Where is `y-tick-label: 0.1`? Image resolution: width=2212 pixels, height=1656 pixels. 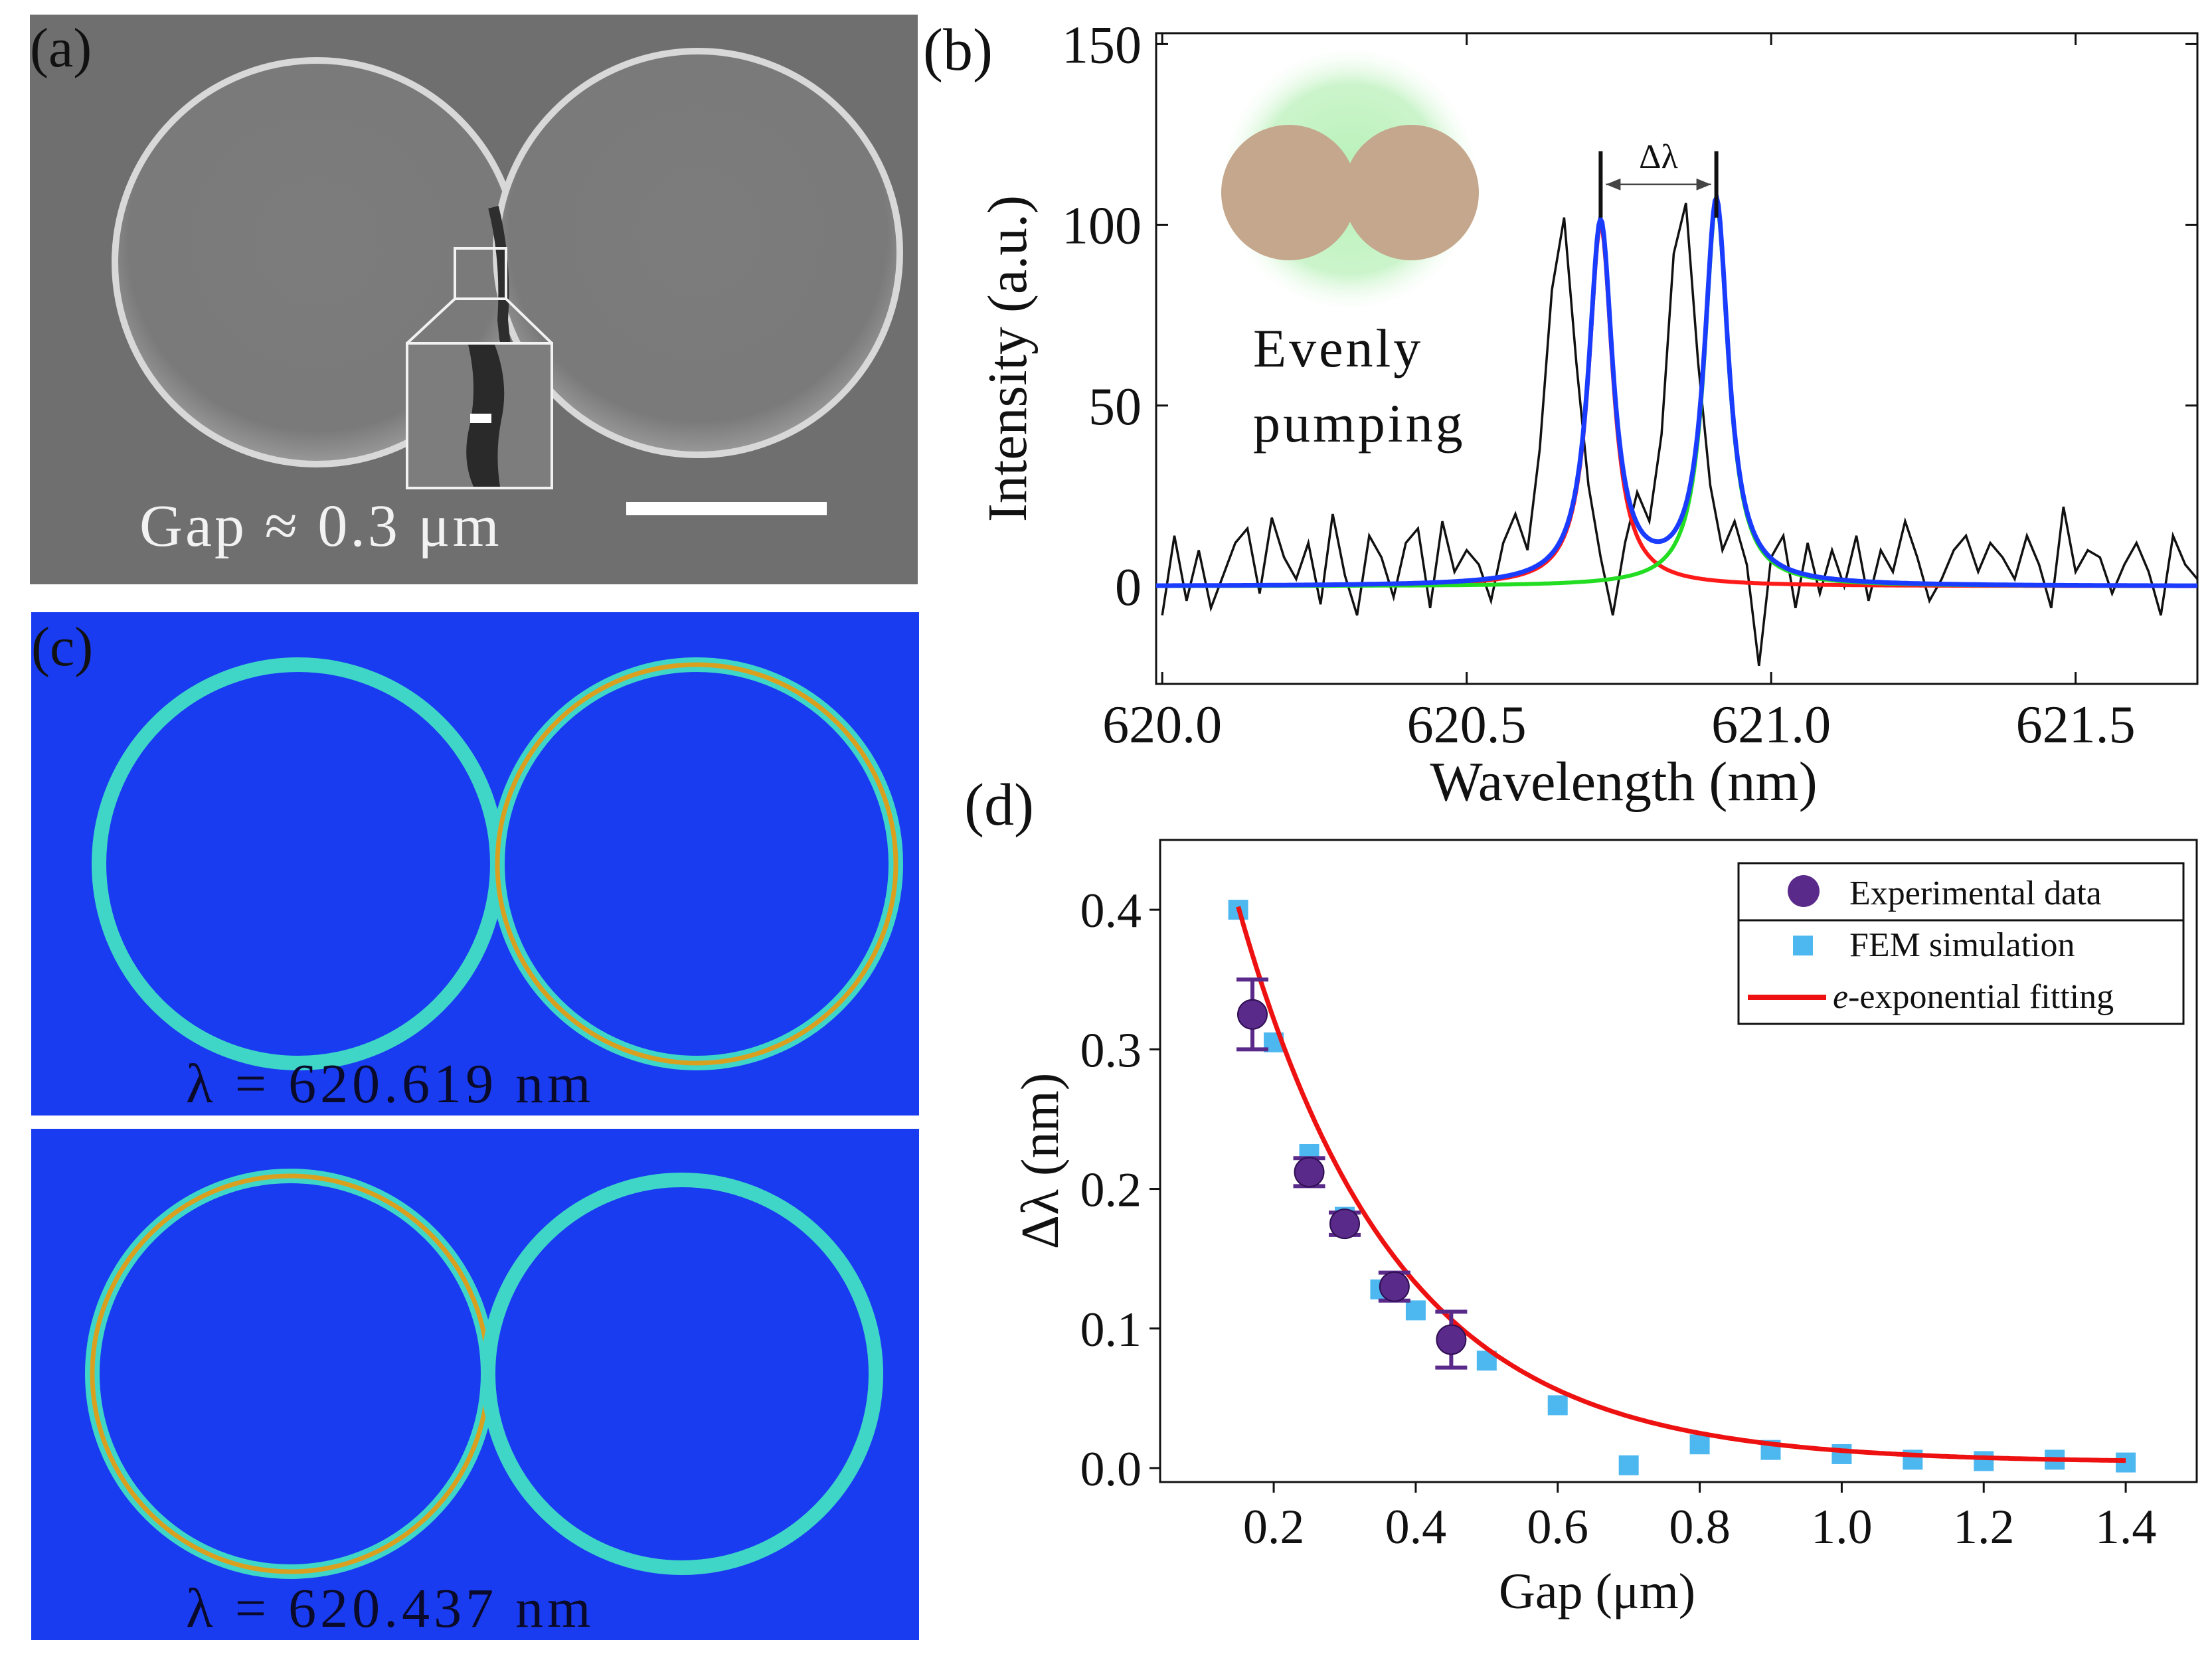
y-tick-label: 0.1 is located at coordinates (1111, 1330).